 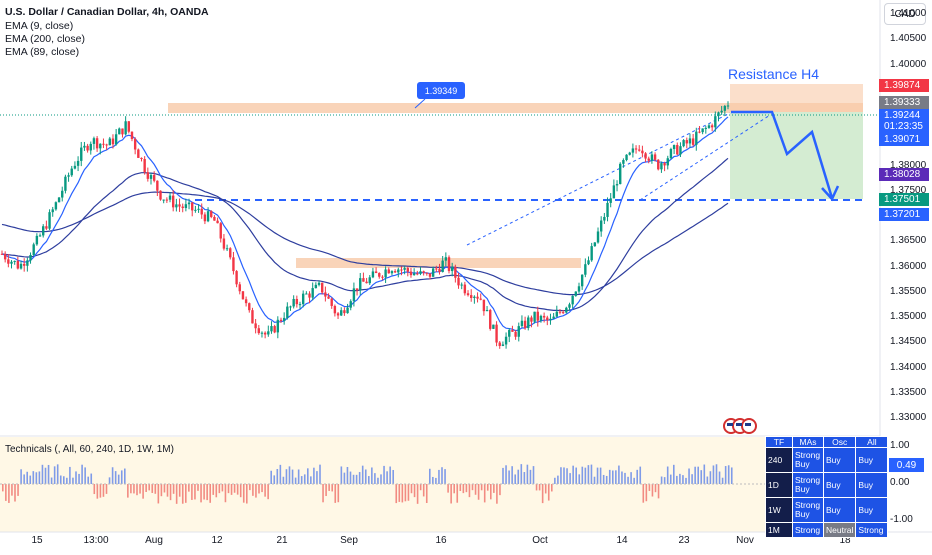 What do you see at coordinates (45, 39) in the screenshot?
I see `indicator-ema200: EMA (200, close)` at bounding box center [45, 39].